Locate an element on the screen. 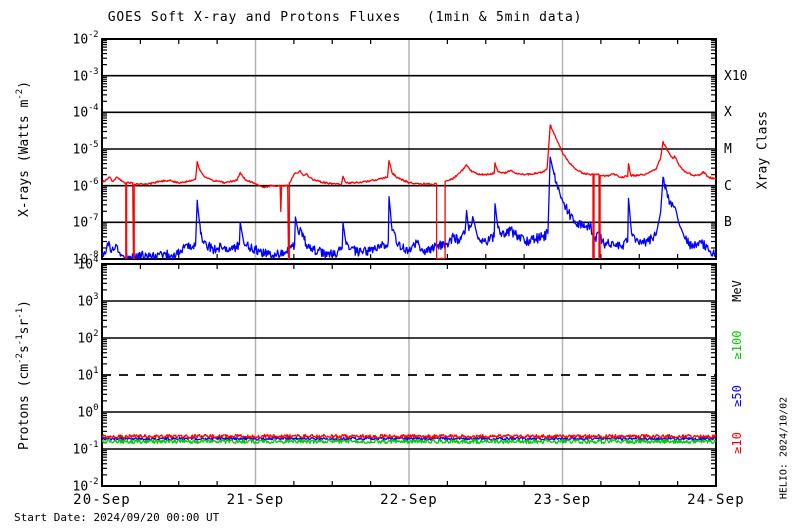 This screenshot has height=530, width=800. y-tick-label-10e-4: 10⁻⁴ is located at coordinates (85, 112).